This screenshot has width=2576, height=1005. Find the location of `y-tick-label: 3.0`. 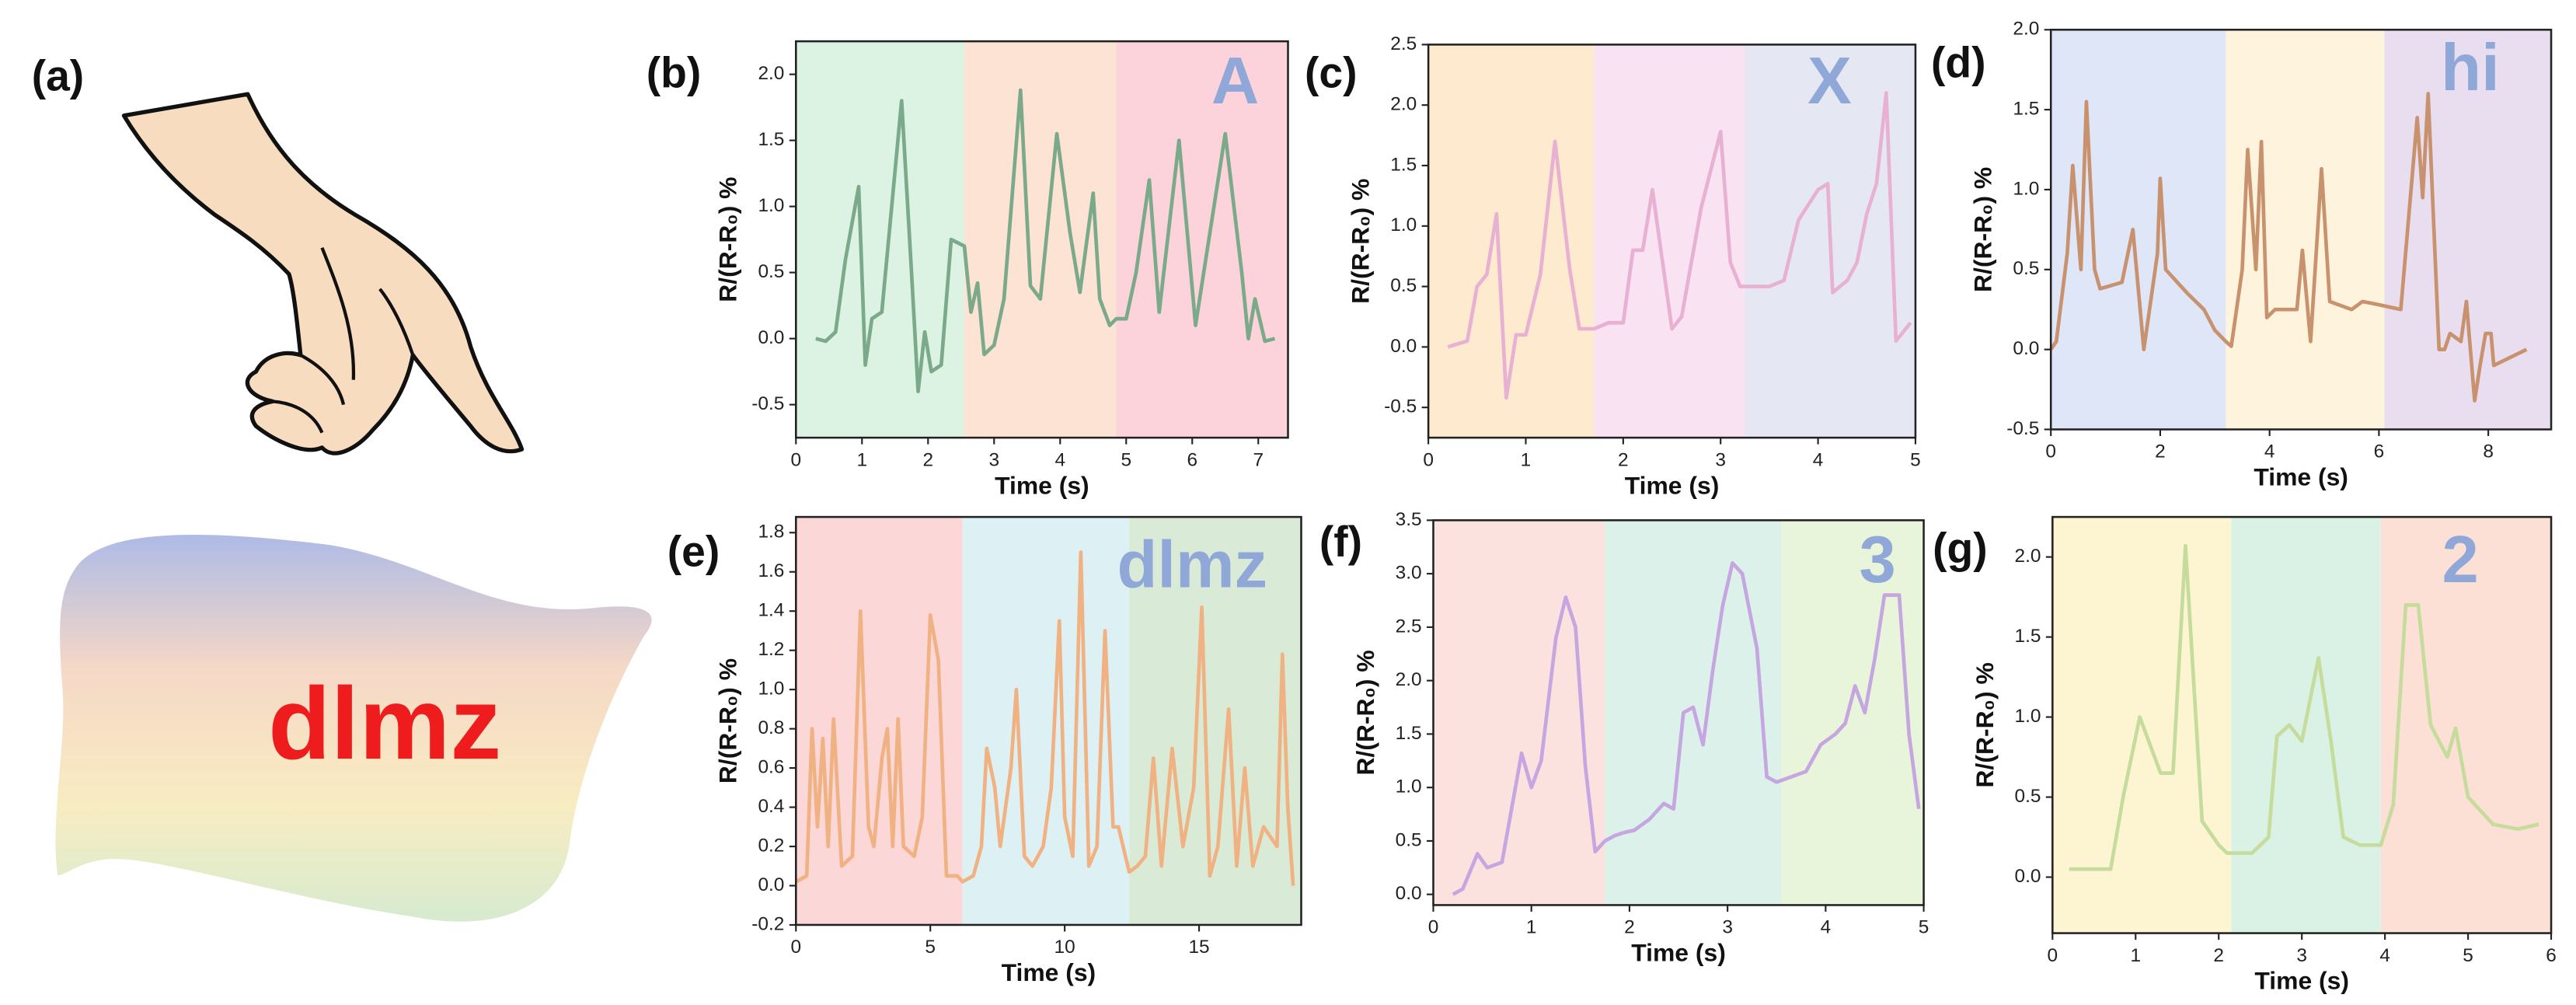

y-tick-label: 3.0 is located at coordinates (1409, 573).